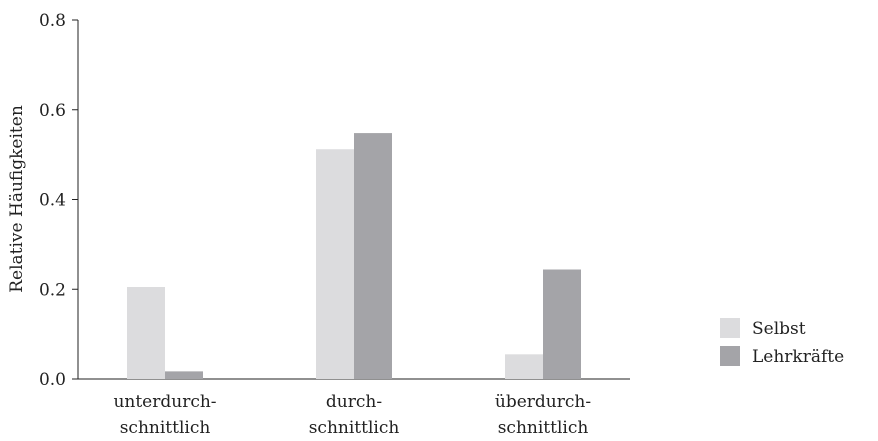 The width and height of the screenshot is (878, 441). I want to click on bar-lehrkräfte-1, so click(373, 256).